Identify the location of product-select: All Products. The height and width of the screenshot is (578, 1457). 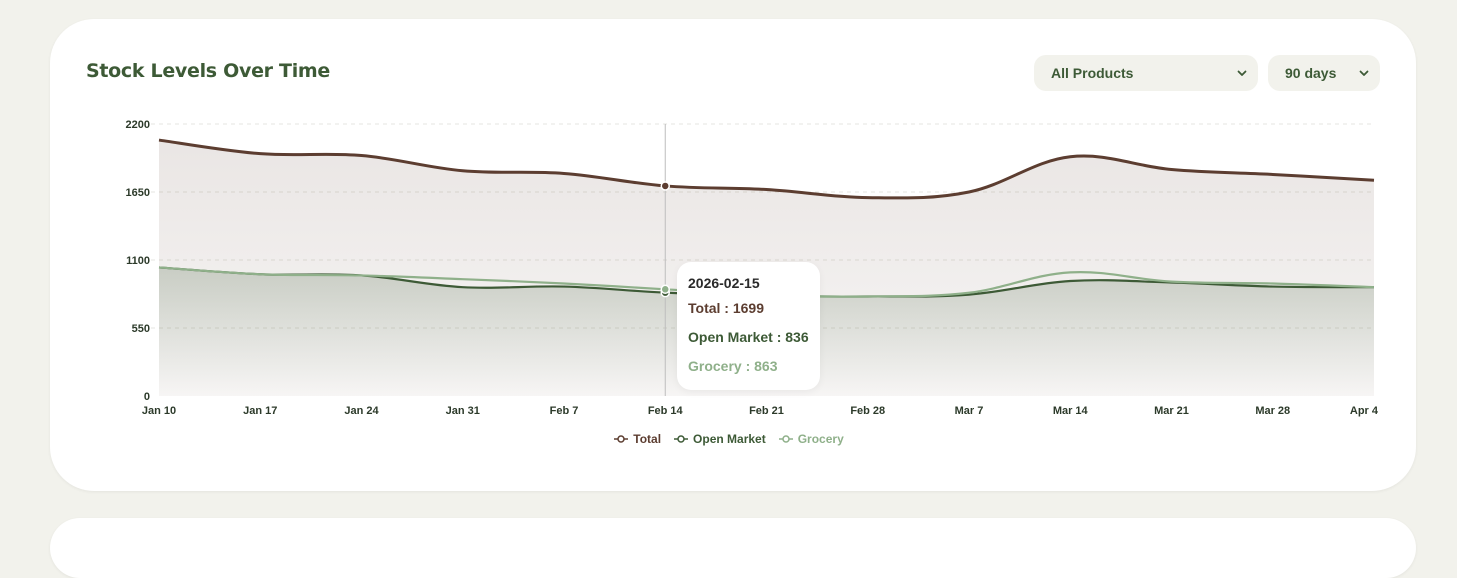
(1146, 73).